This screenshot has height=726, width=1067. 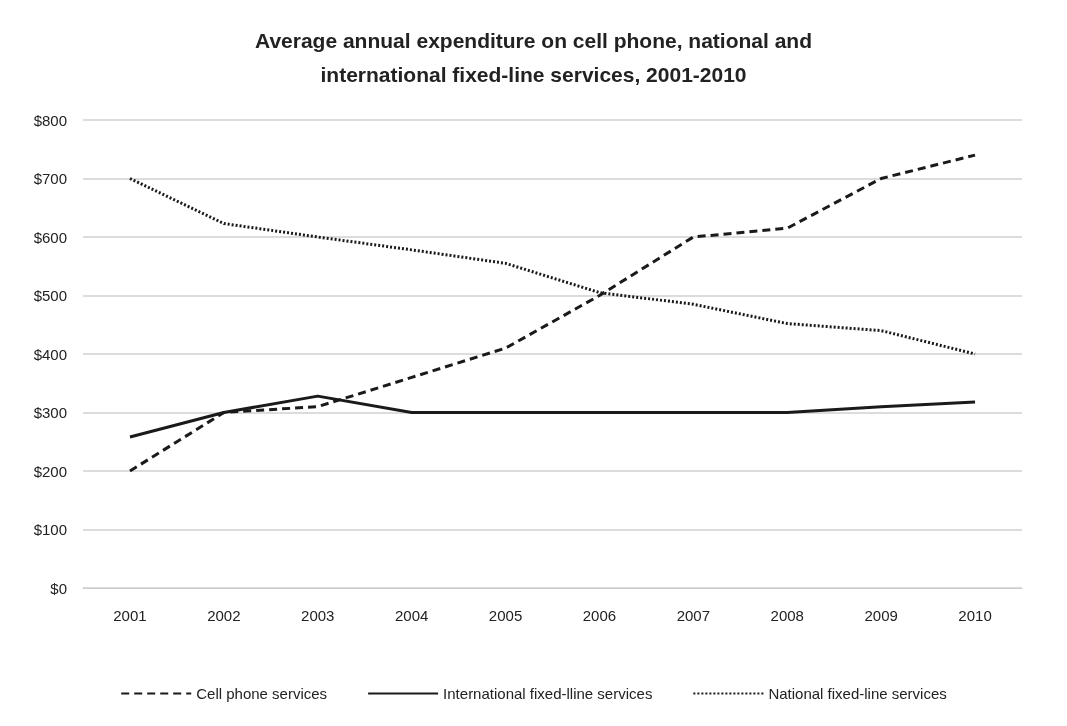 What do you see at coordinates (505, 615) in the screenshot?
I see `x-tick-label: 2005` at bounding box center [505, 615].